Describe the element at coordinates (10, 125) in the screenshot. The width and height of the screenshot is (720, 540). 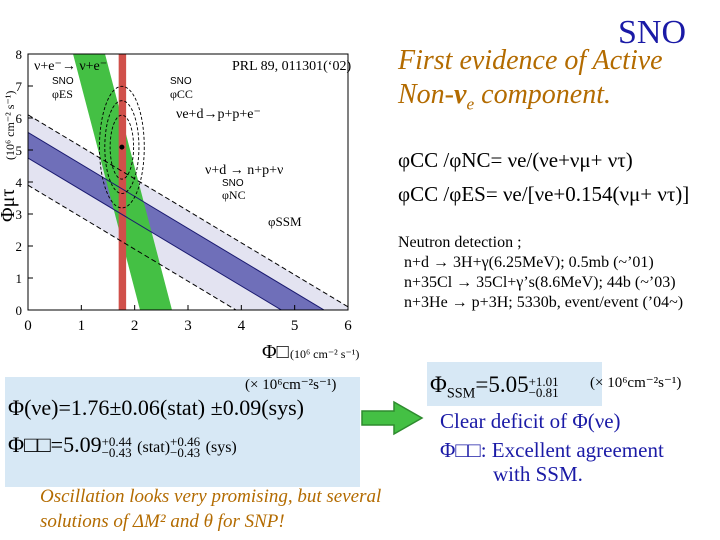
I see `y-axis-unit: (10⁶ cm⁻² s⁻¹)` at that location.